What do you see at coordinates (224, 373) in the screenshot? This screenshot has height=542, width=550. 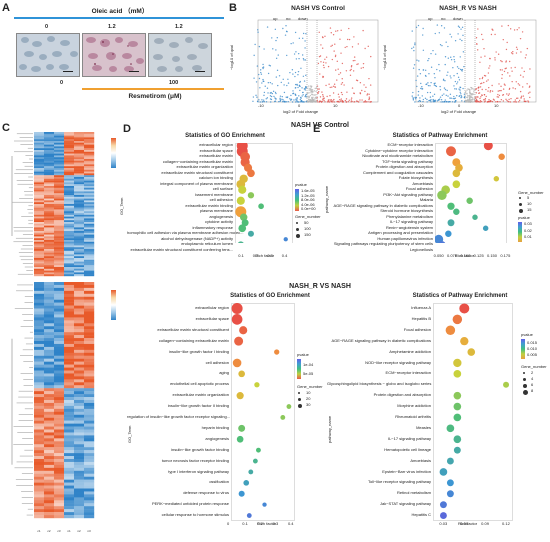 I see `f-term-label: aging` at bounding box center [224, 373].